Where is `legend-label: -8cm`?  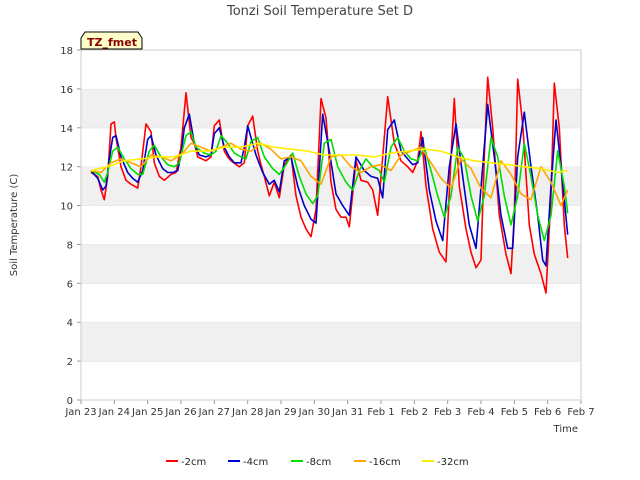 legend-label: -8cm is located at coordinates (318, 462).